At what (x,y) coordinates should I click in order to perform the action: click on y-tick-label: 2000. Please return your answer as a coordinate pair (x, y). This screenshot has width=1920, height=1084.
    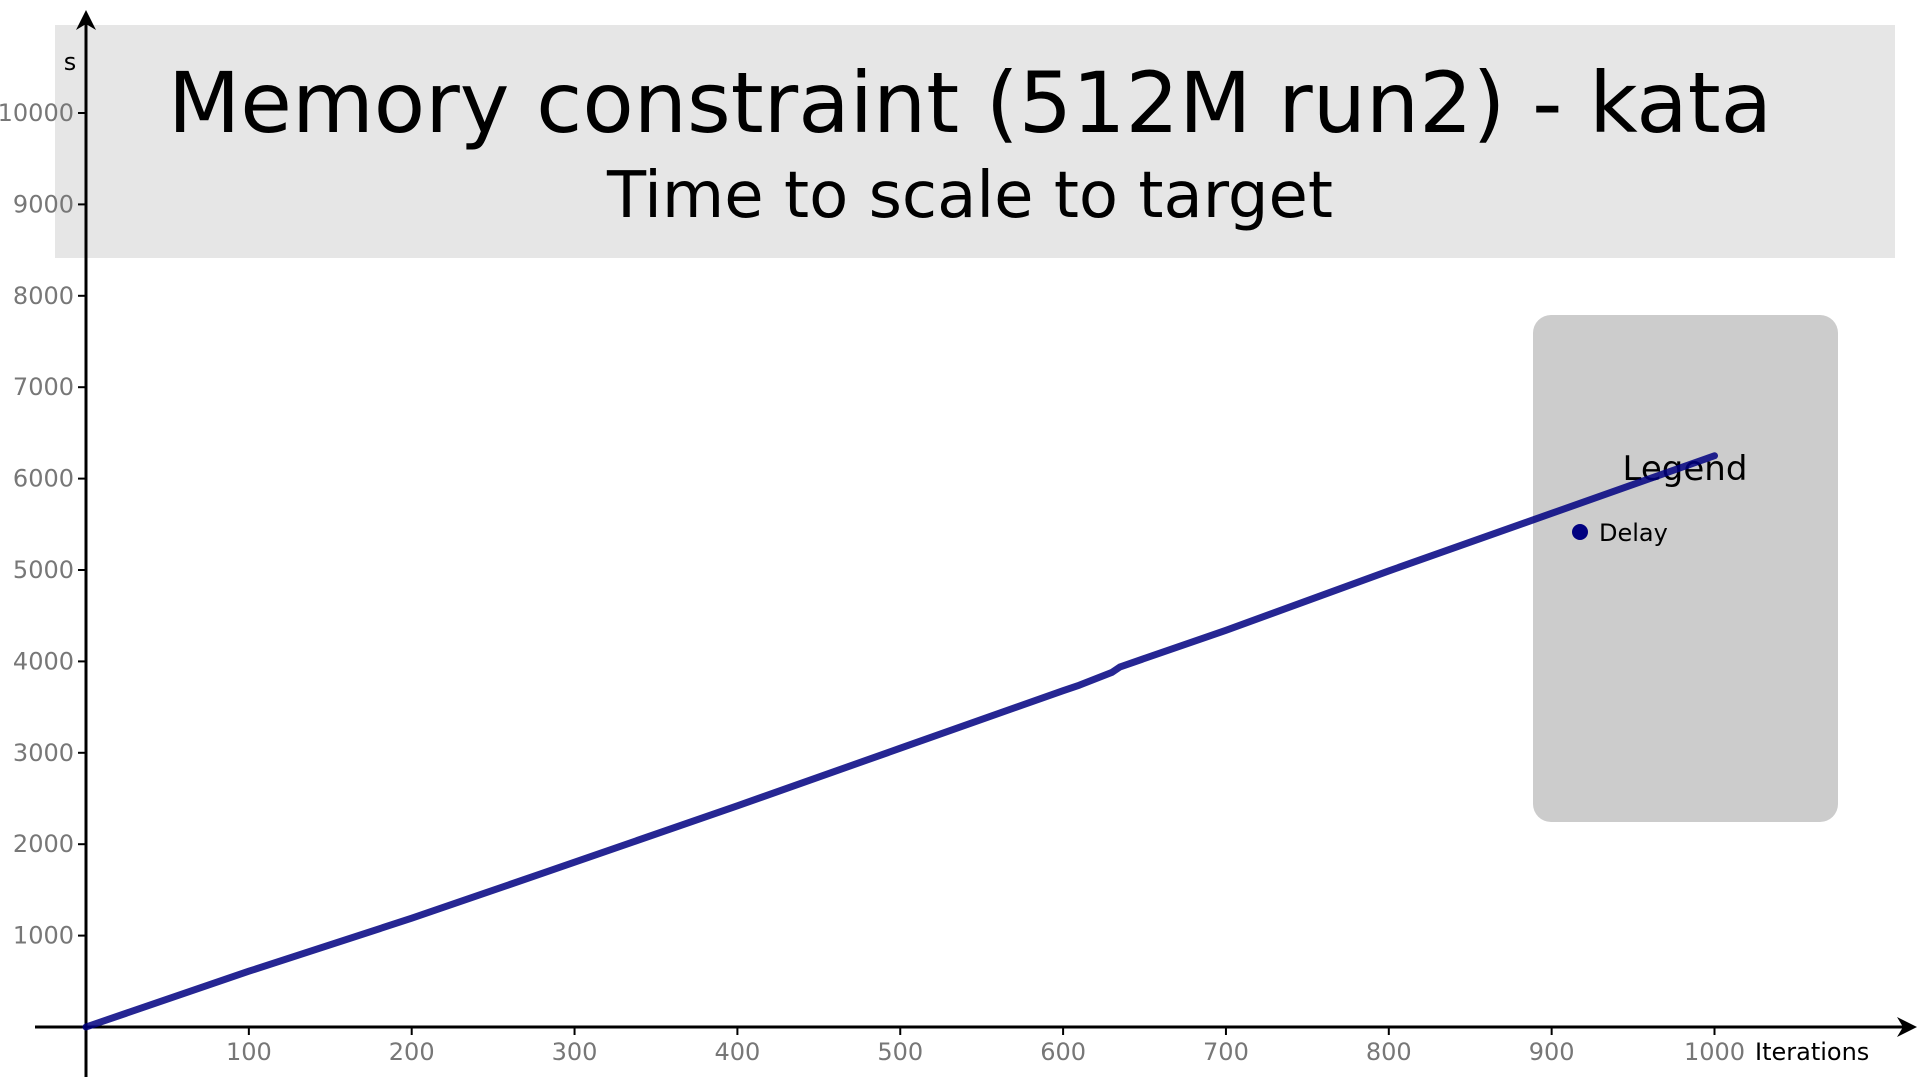
    Looking at the image, I should click on (43, 844).